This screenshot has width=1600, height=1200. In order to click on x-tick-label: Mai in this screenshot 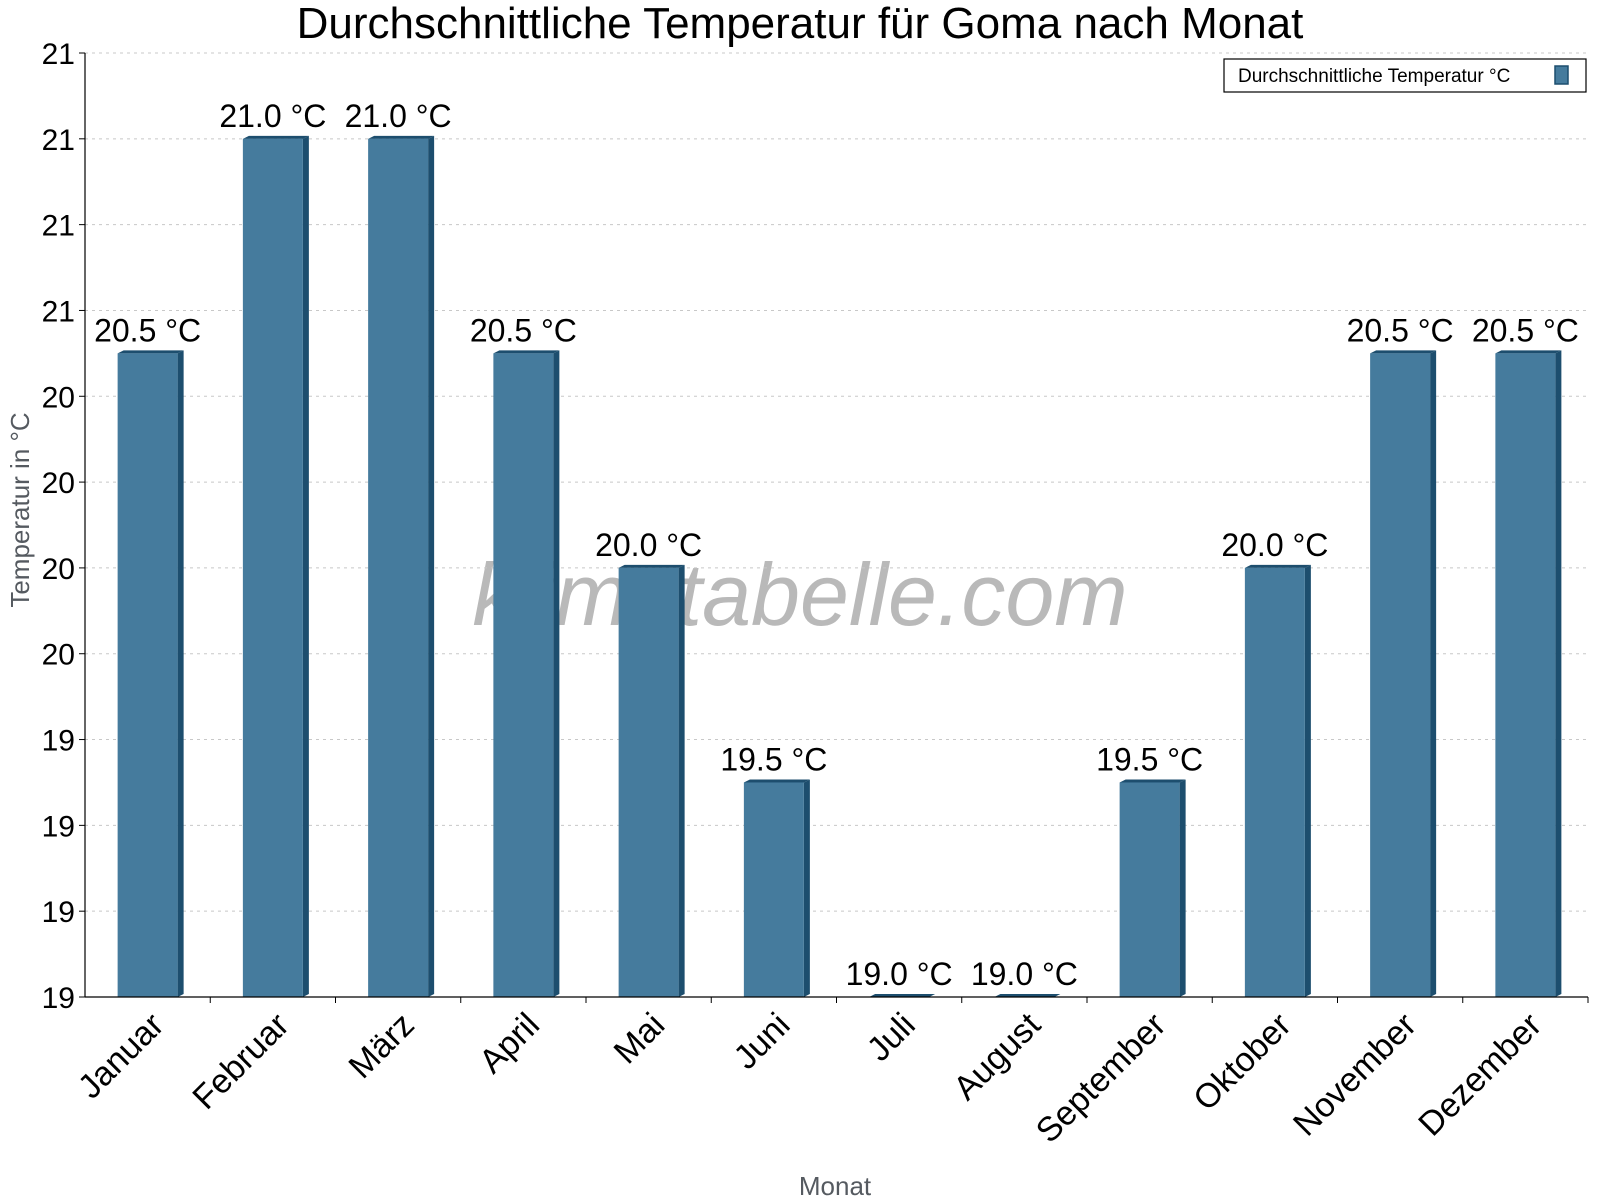, I will do `click(640, 1039)`.